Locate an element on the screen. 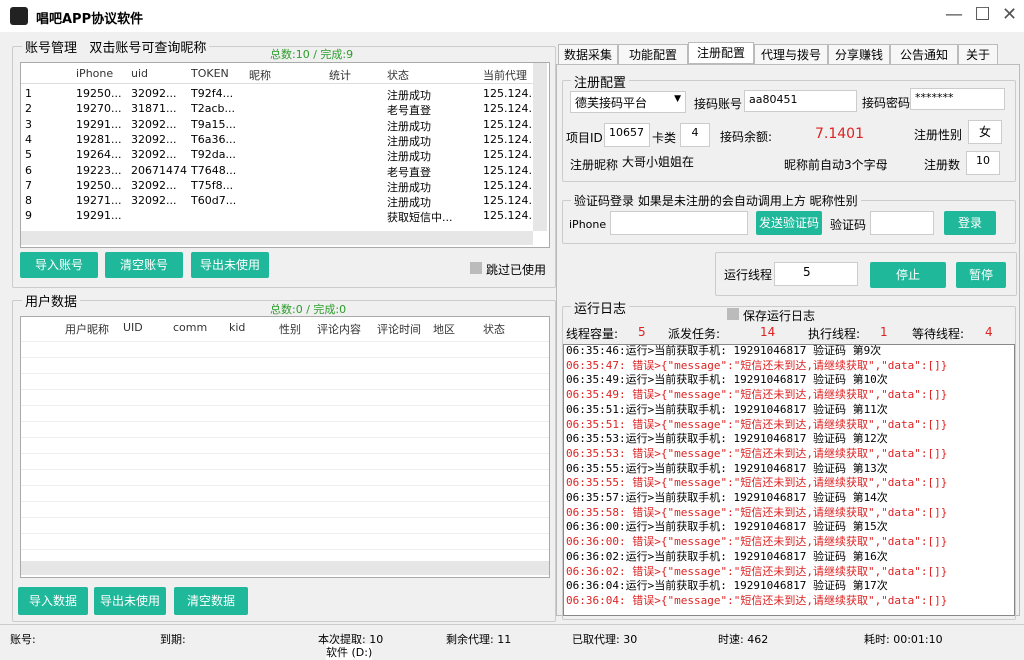 The width and height of the screenshot is (1024, 660). input: aa80451 is located at coordinates (800, 101).